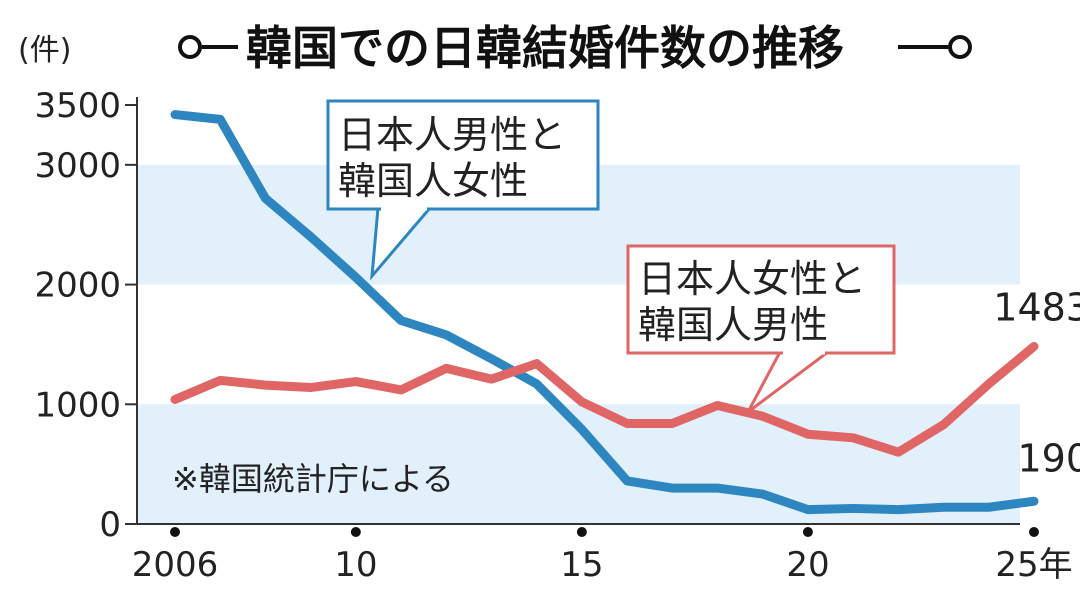 This screenshot has width=1080, height=609. I want to click on x-tick-label: 25年, so click(1033, 565).